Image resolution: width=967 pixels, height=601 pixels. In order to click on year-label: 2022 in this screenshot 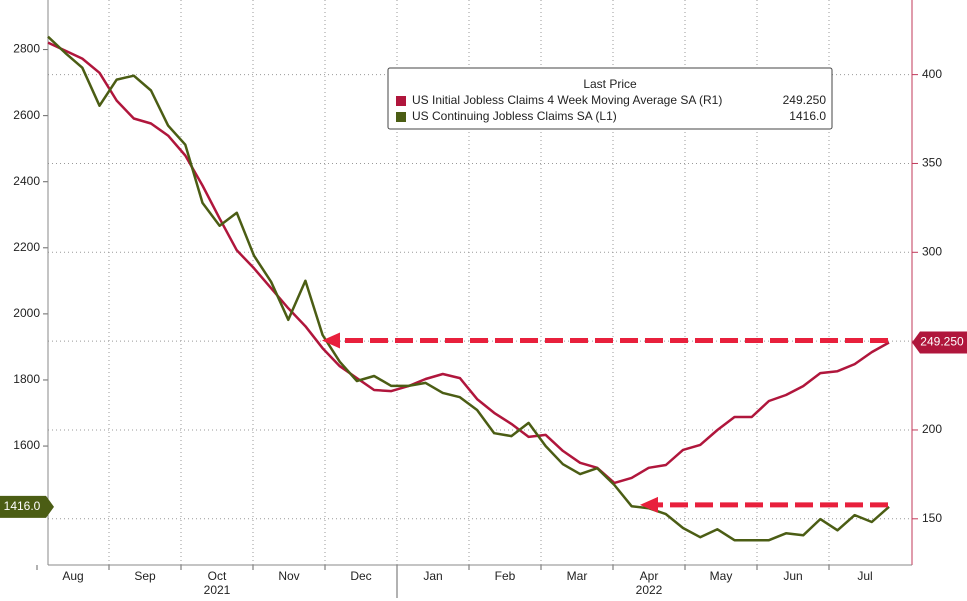, I will do `click(649, 590)`.